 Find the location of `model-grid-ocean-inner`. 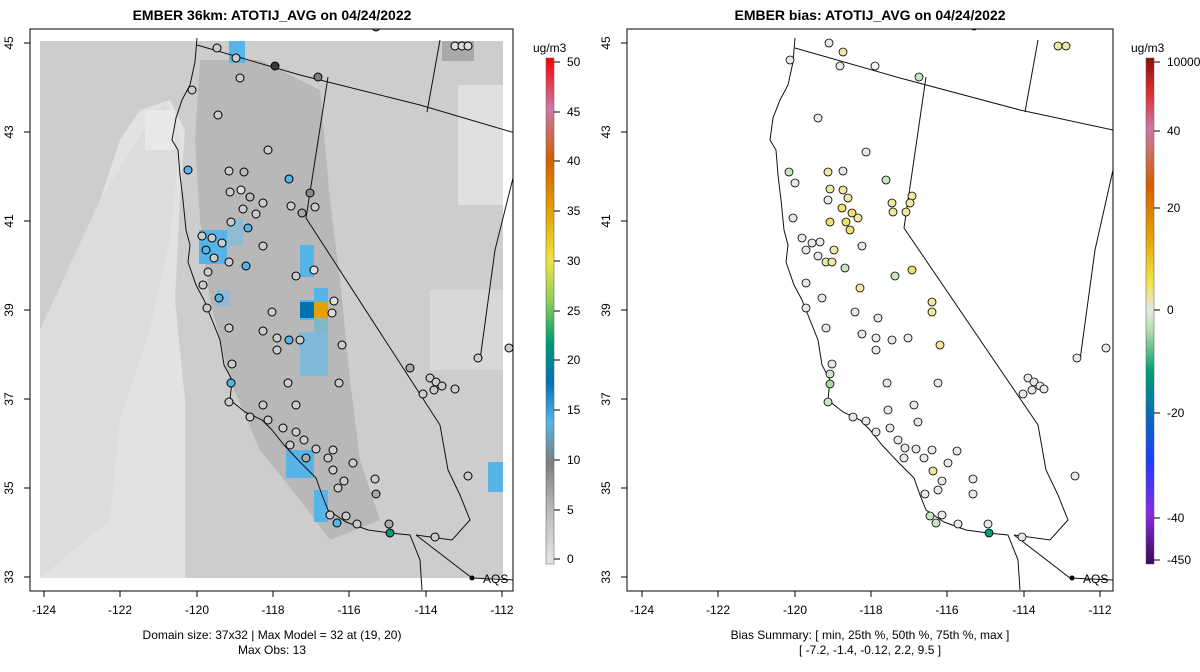

model-grid-ocean-inner is located at coordinates (110, 339).